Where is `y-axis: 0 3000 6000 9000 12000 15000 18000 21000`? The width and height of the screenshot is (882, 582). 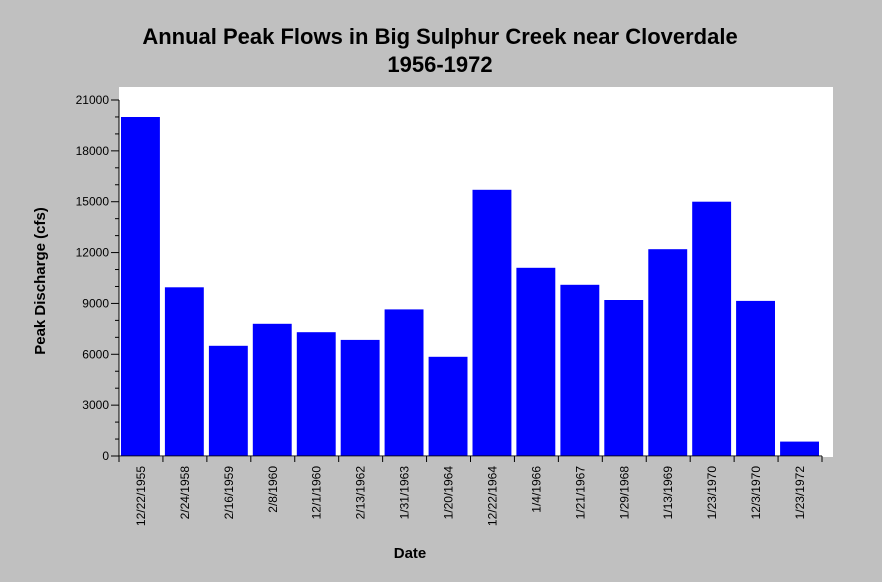 y-axis: 0 3000 6000 9000 12000 15000 18000 21000 is located at coordinates (98, 278).